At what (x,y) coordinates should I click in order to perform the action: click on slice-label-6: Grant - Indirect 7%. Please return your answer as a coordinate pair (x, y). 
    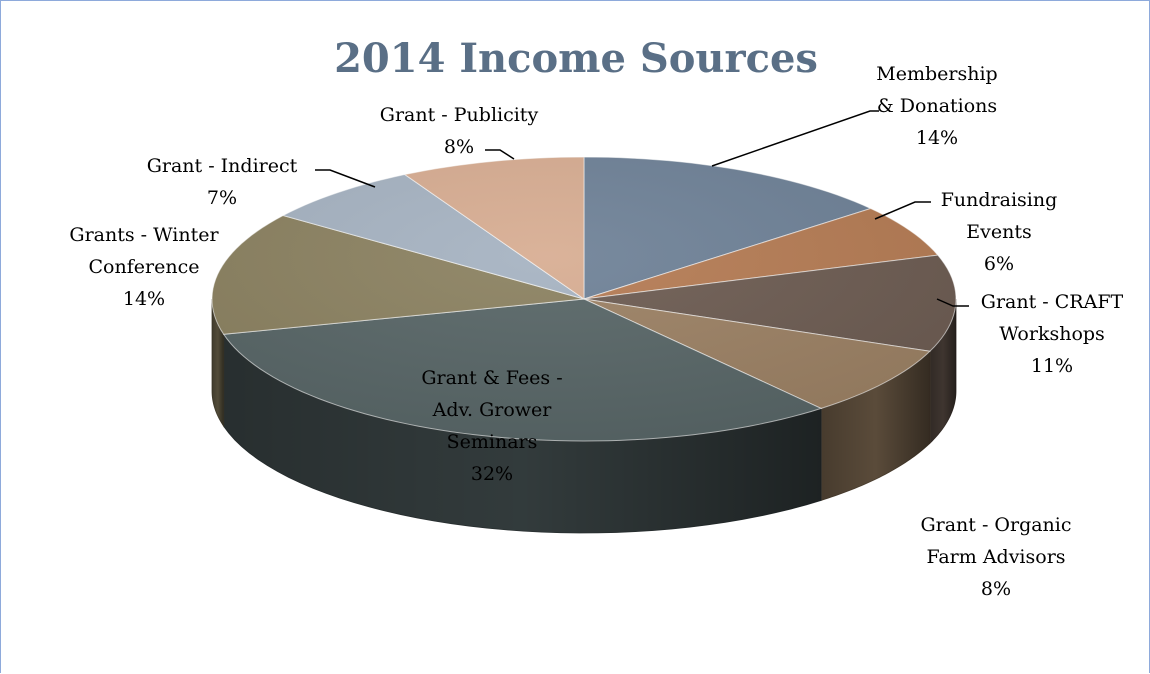
    Looking at the image, I should click on (222, 182).